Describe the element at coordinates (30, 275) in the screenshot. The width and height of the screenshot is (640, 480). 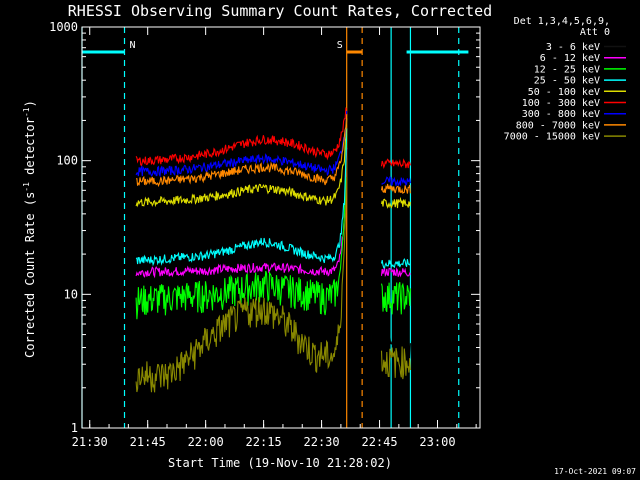
I see `y-axis-label-part: Corrected Count Rate (s` at that location.